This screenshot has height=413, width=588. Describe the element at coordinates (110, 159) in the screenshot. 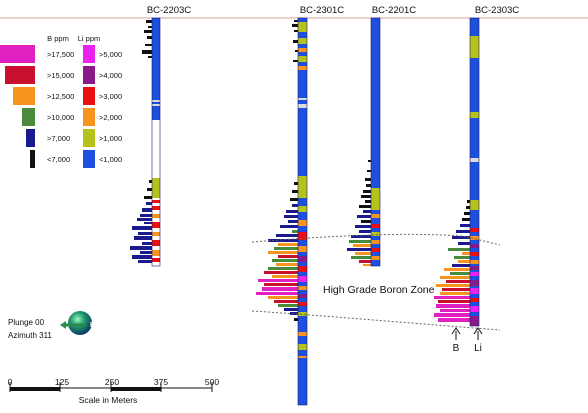

I see `legend-li-label: <1,000` at that location.